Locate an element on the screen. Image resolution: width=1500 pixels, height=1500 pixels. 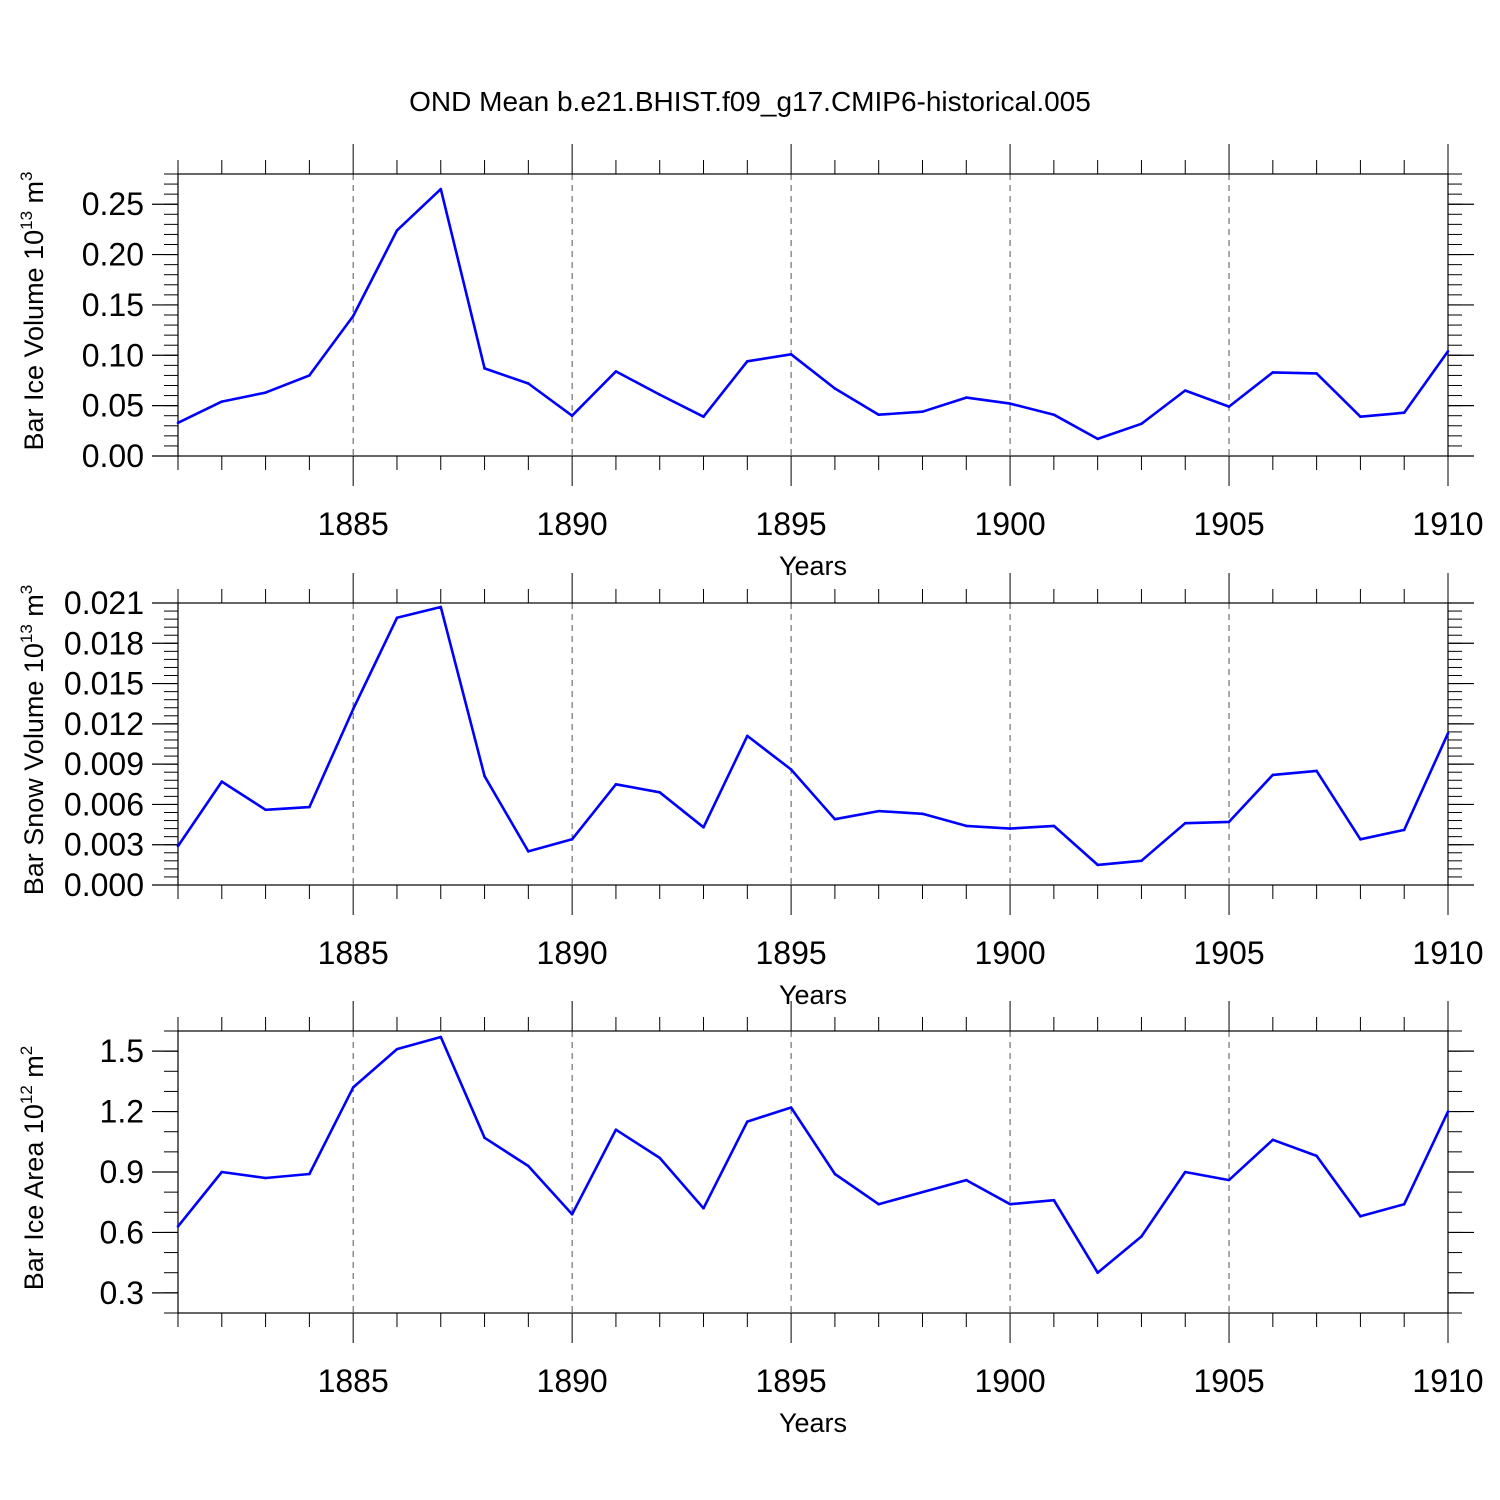
y-tick-label: 1.5 is located at coordinates (122, 1051).